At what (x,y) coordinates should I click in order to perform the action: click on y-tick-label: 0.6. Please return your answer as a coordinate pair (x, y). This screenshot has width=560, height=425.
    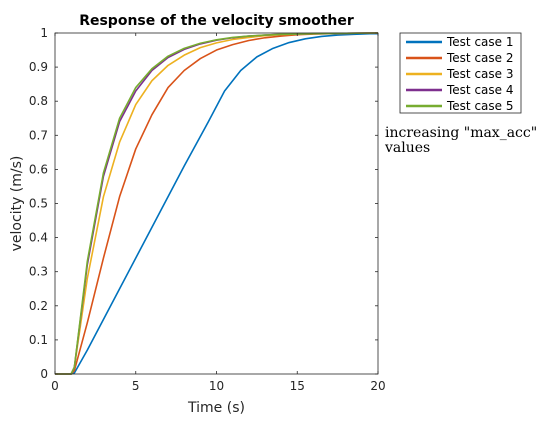
    Looking at the image, I should click on (38, 169).